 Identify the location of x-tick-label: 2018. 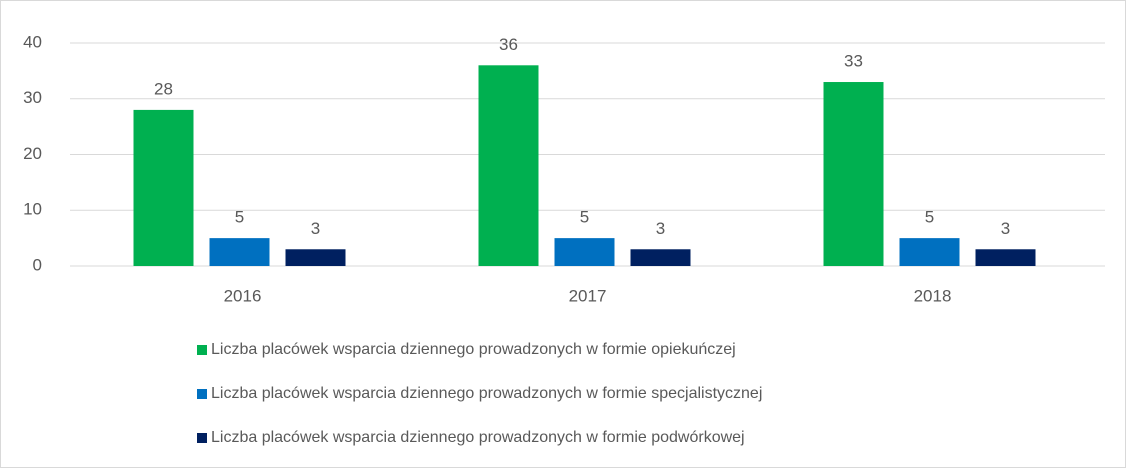
(933, 295).